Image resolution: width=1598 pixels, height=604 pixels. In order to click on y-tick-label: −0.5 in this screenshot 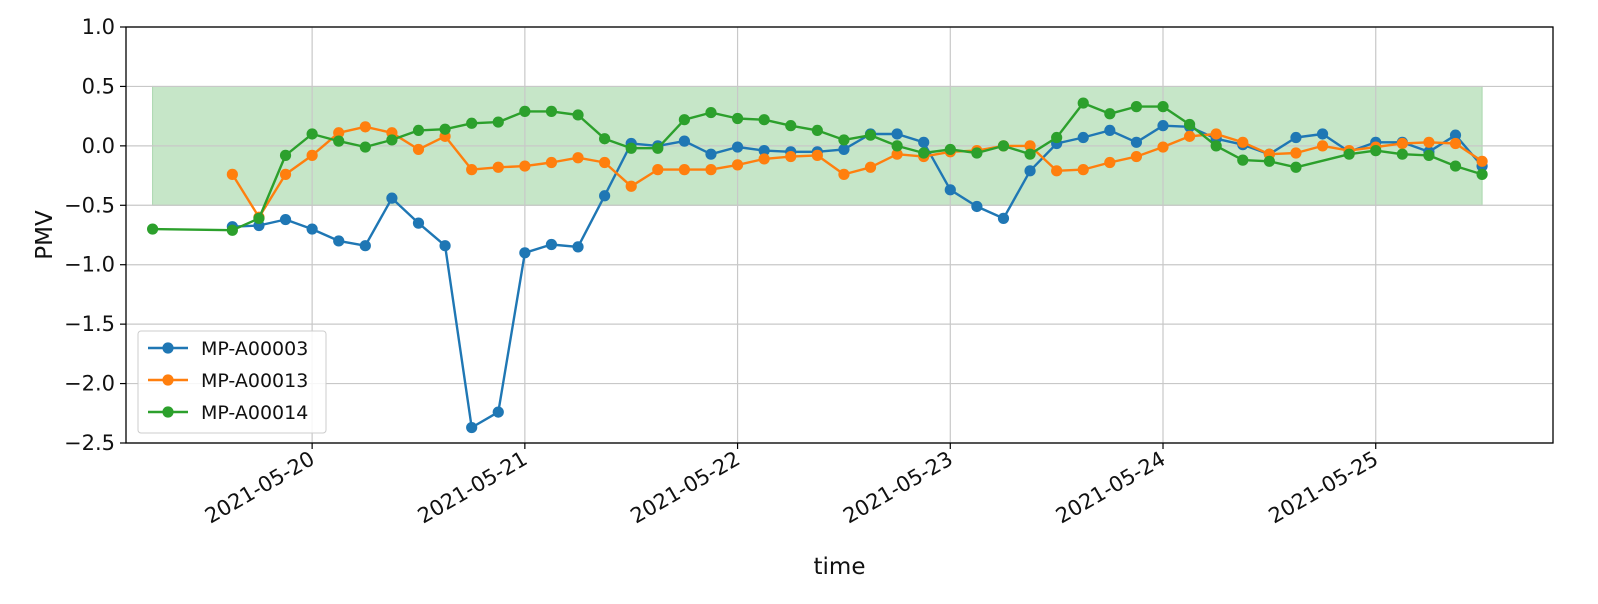, I will do `click(89, 205)`.